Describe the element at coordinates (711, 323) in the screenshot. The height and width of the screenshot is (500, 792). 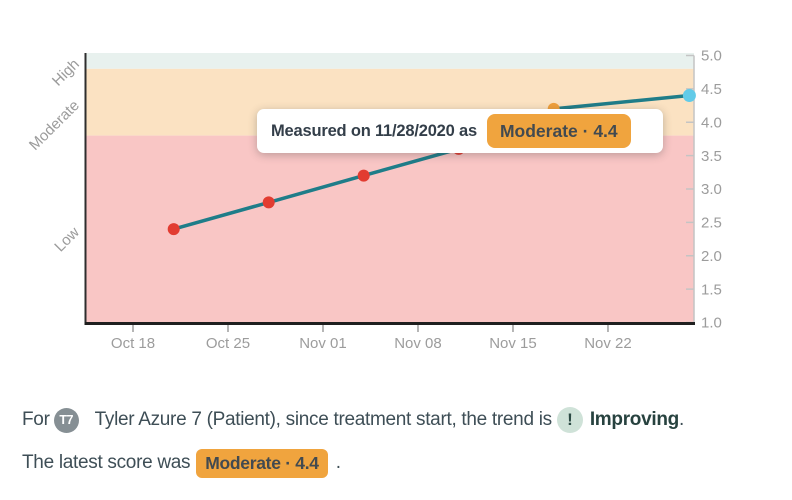
I see `y-tick-label: 1.0` at that location.